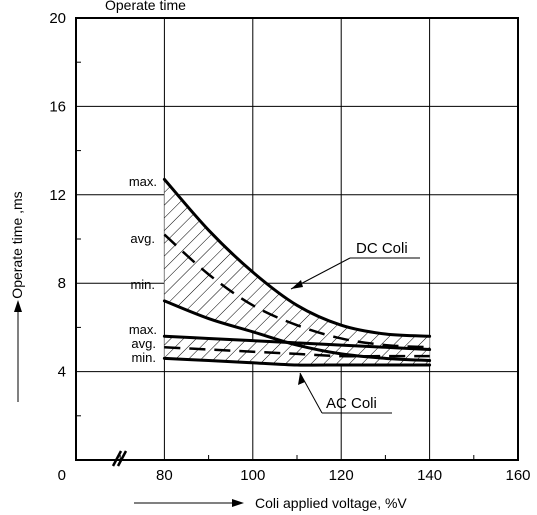 The width and height of the screenshot is (537, 515). I want to click on ac-avg-label: avg., so click(143, 343).